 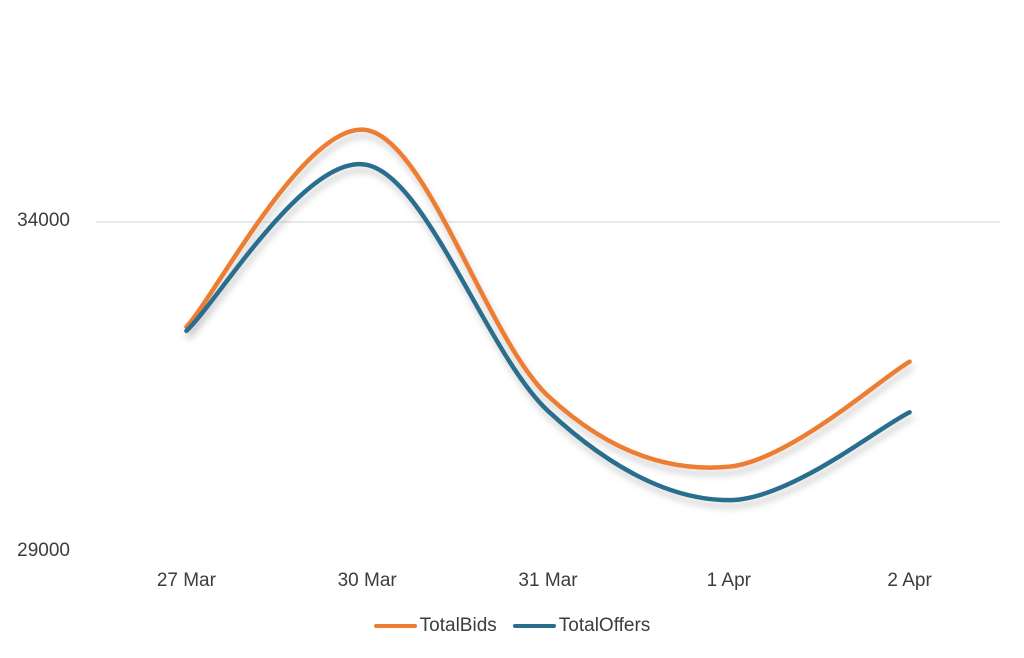 I want to click on legend-item-totaloffers: TotalOffers, so click(x=581, y=626).